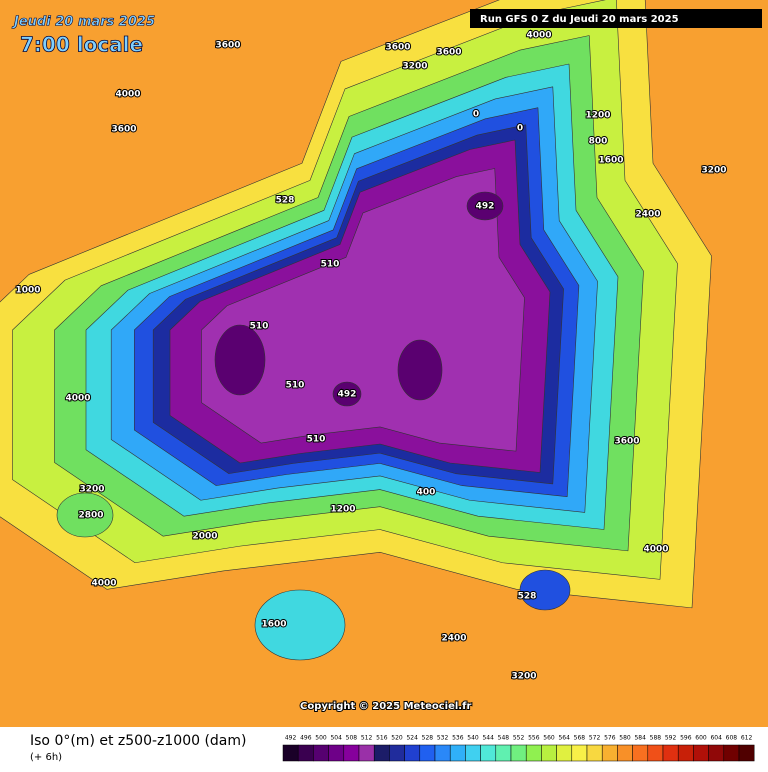  I want to click on legend-title: Iso 0°(m) et z500-z1000 (dam), so click(138, 741).